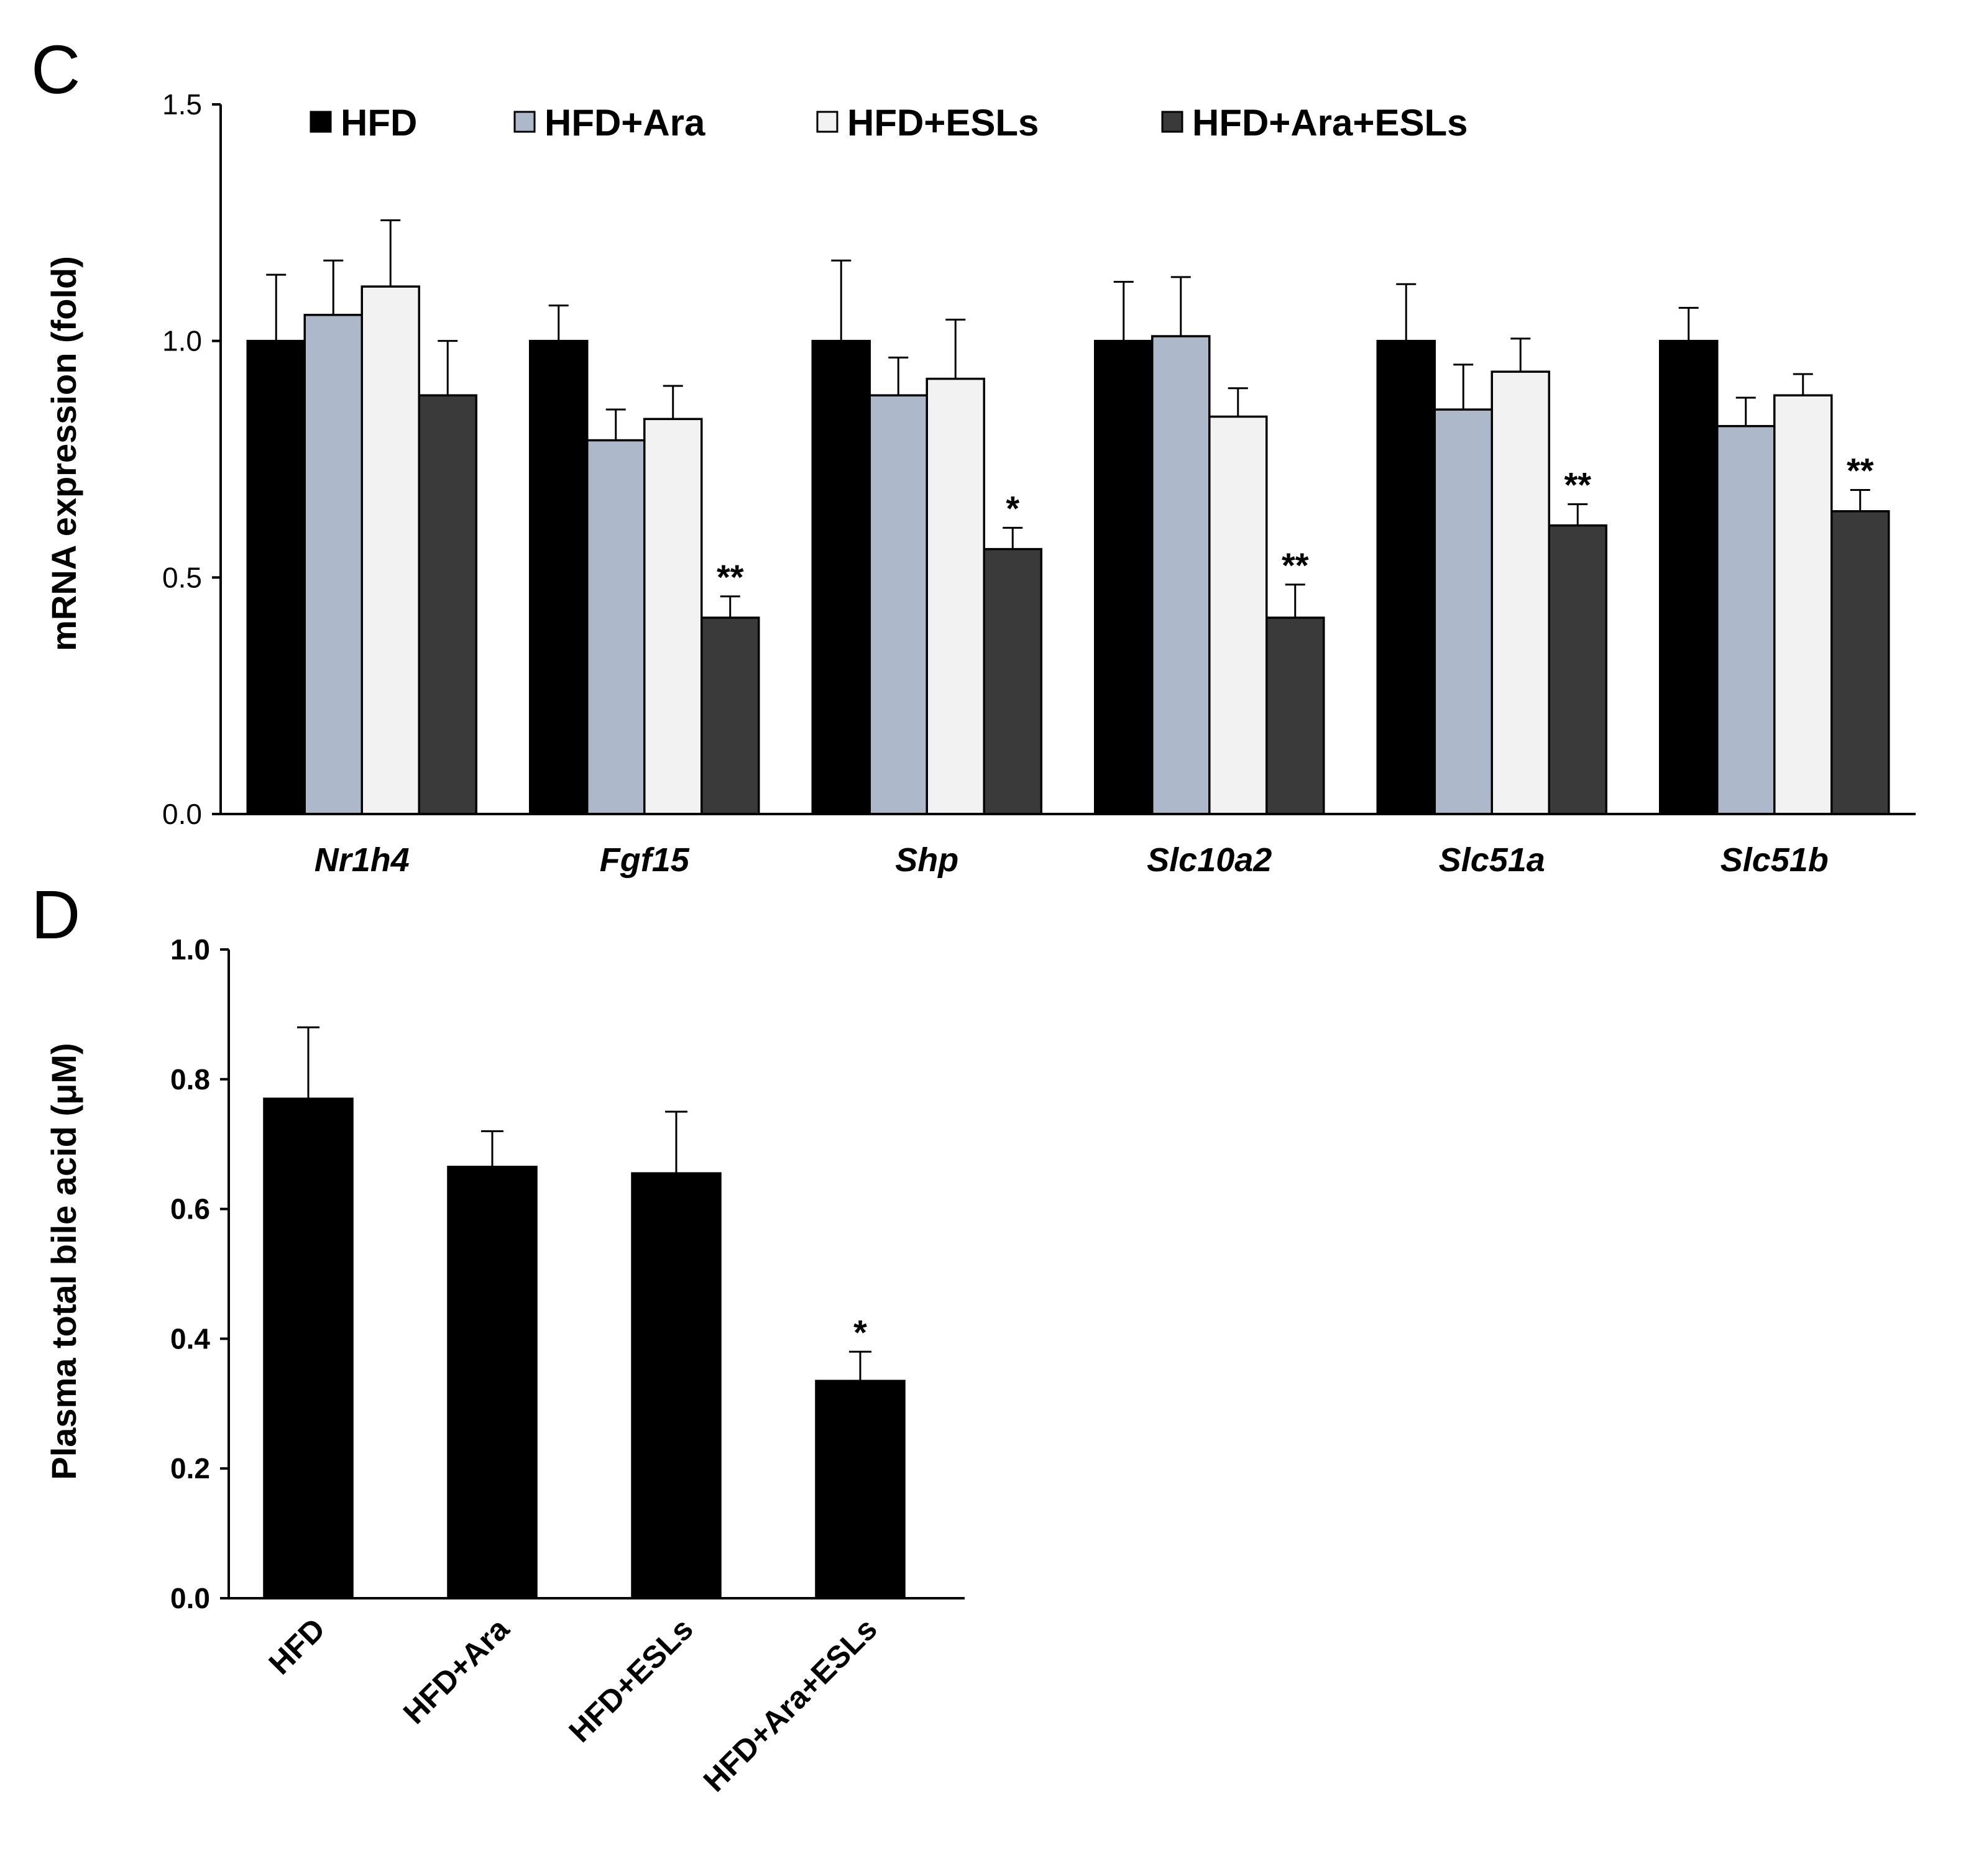  I want to click on panel-d-y-tick-label: 0.8, so click(190, 1080).